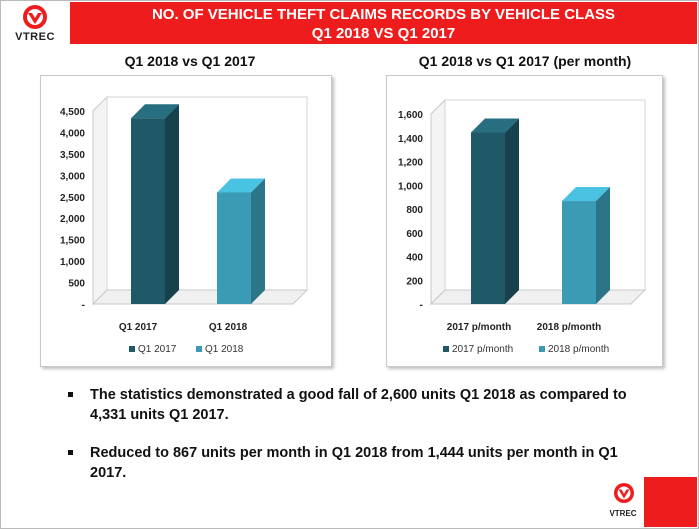  I want to click on footer-logo, so click(624, 501).